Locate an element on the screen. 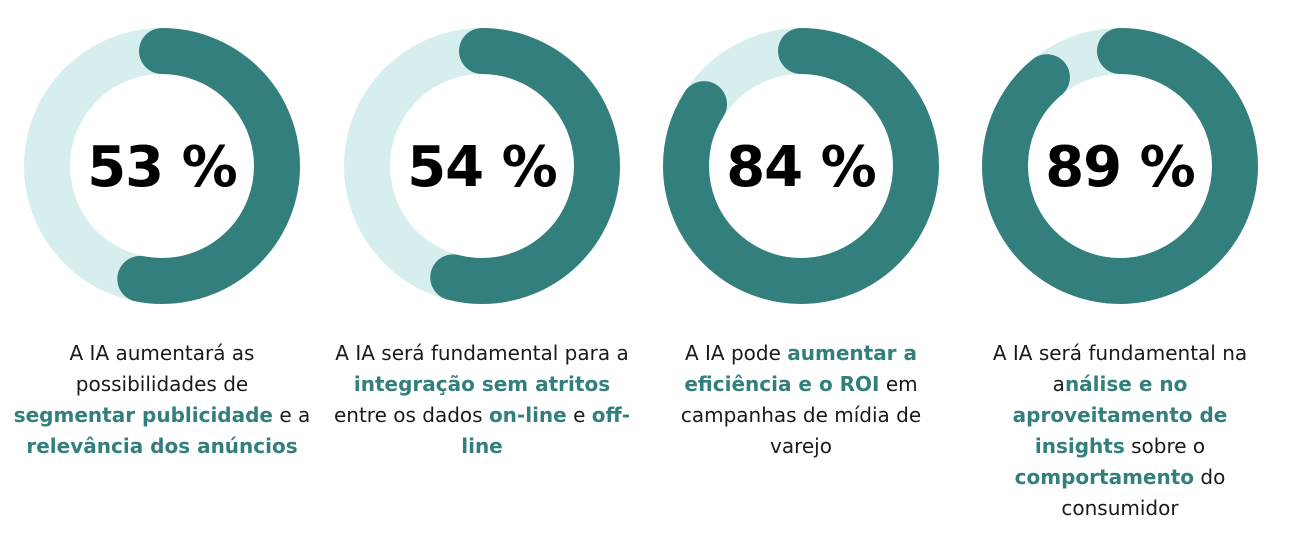 Image resolution: width=1300 pixels, height=543 pixels. caption-highlight: off-line is located at coordinates (546, 430).